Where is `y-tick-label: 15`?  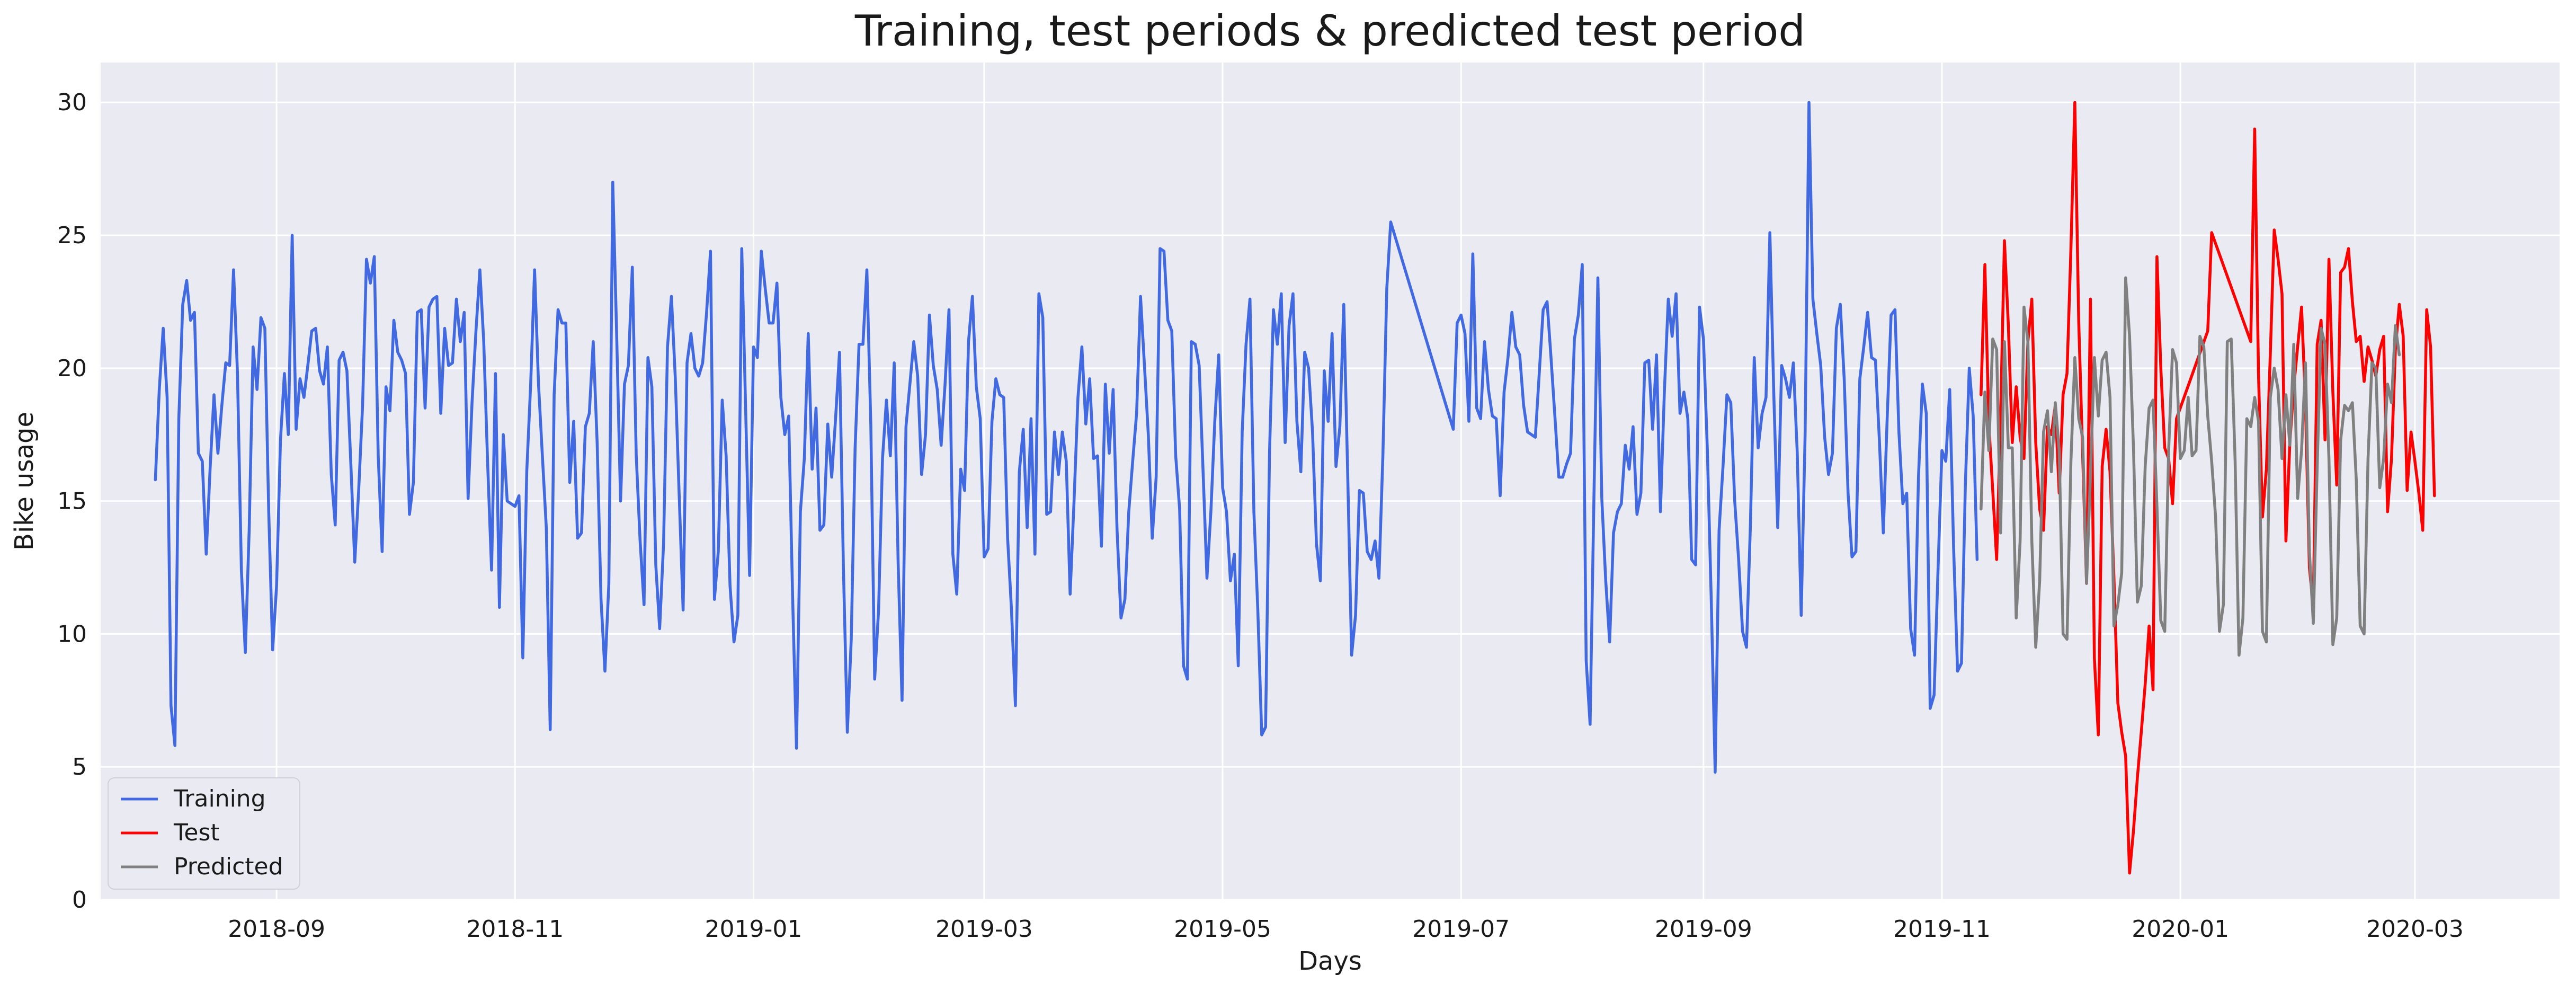
y-tick-label: 15 is located at coordinates (72, 501).